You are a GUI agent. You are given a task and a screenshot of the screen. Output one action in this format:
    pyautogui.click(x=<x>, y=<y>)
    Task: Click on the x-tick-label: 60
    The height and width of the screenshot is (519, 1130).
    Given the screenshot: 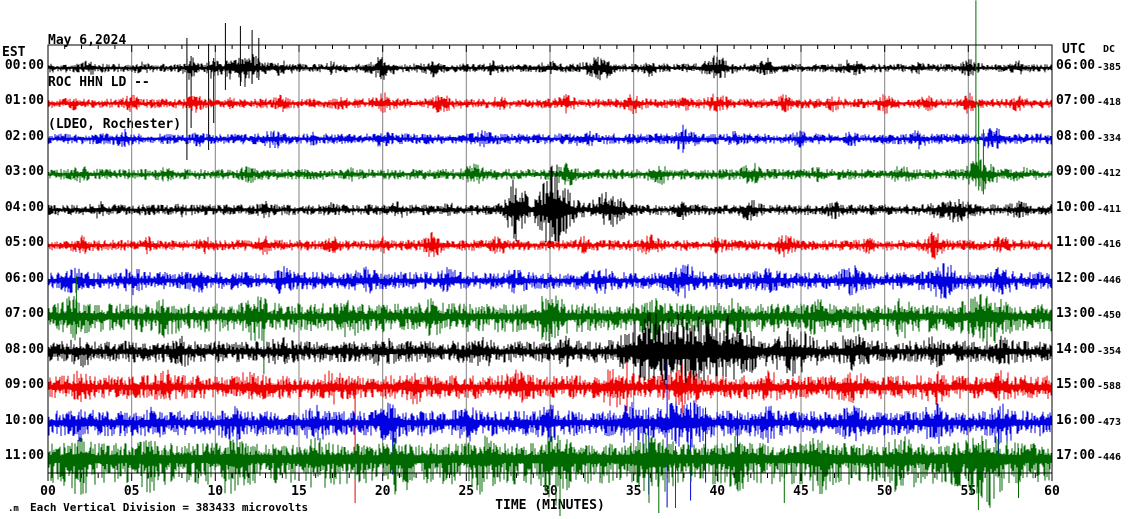 What is the action you would take?
    pyautogui.click(x=1052, y=491)
    